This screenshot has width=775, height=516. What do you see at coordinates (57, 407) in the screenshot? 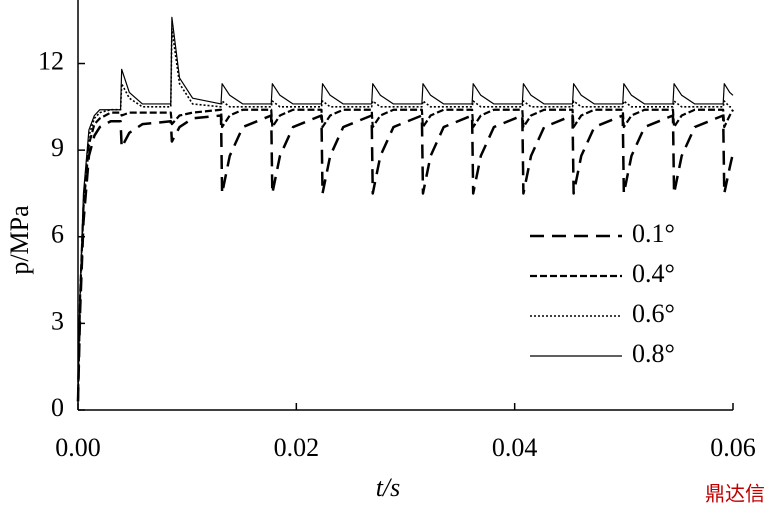
I see `y-tick-label: 0` at bounding box center [57, 407].